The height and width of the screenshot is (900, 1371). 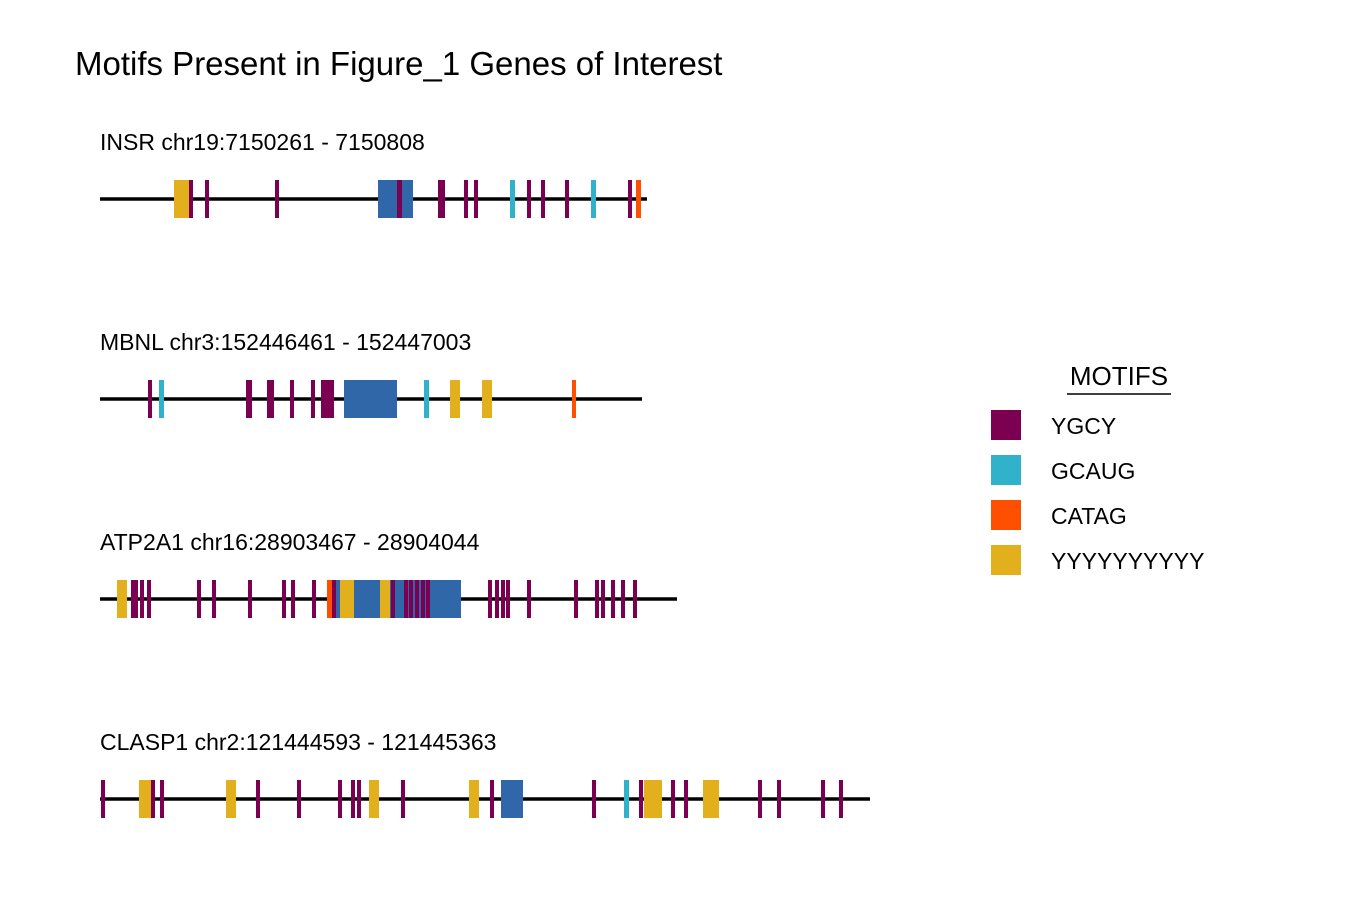 What do you see at coordinates (290, 542) in the screenshot?
I see `gene-label-atp2a1: ATP2A1 chr16:28903467 - 28904044` at bounding box center [290, 542].